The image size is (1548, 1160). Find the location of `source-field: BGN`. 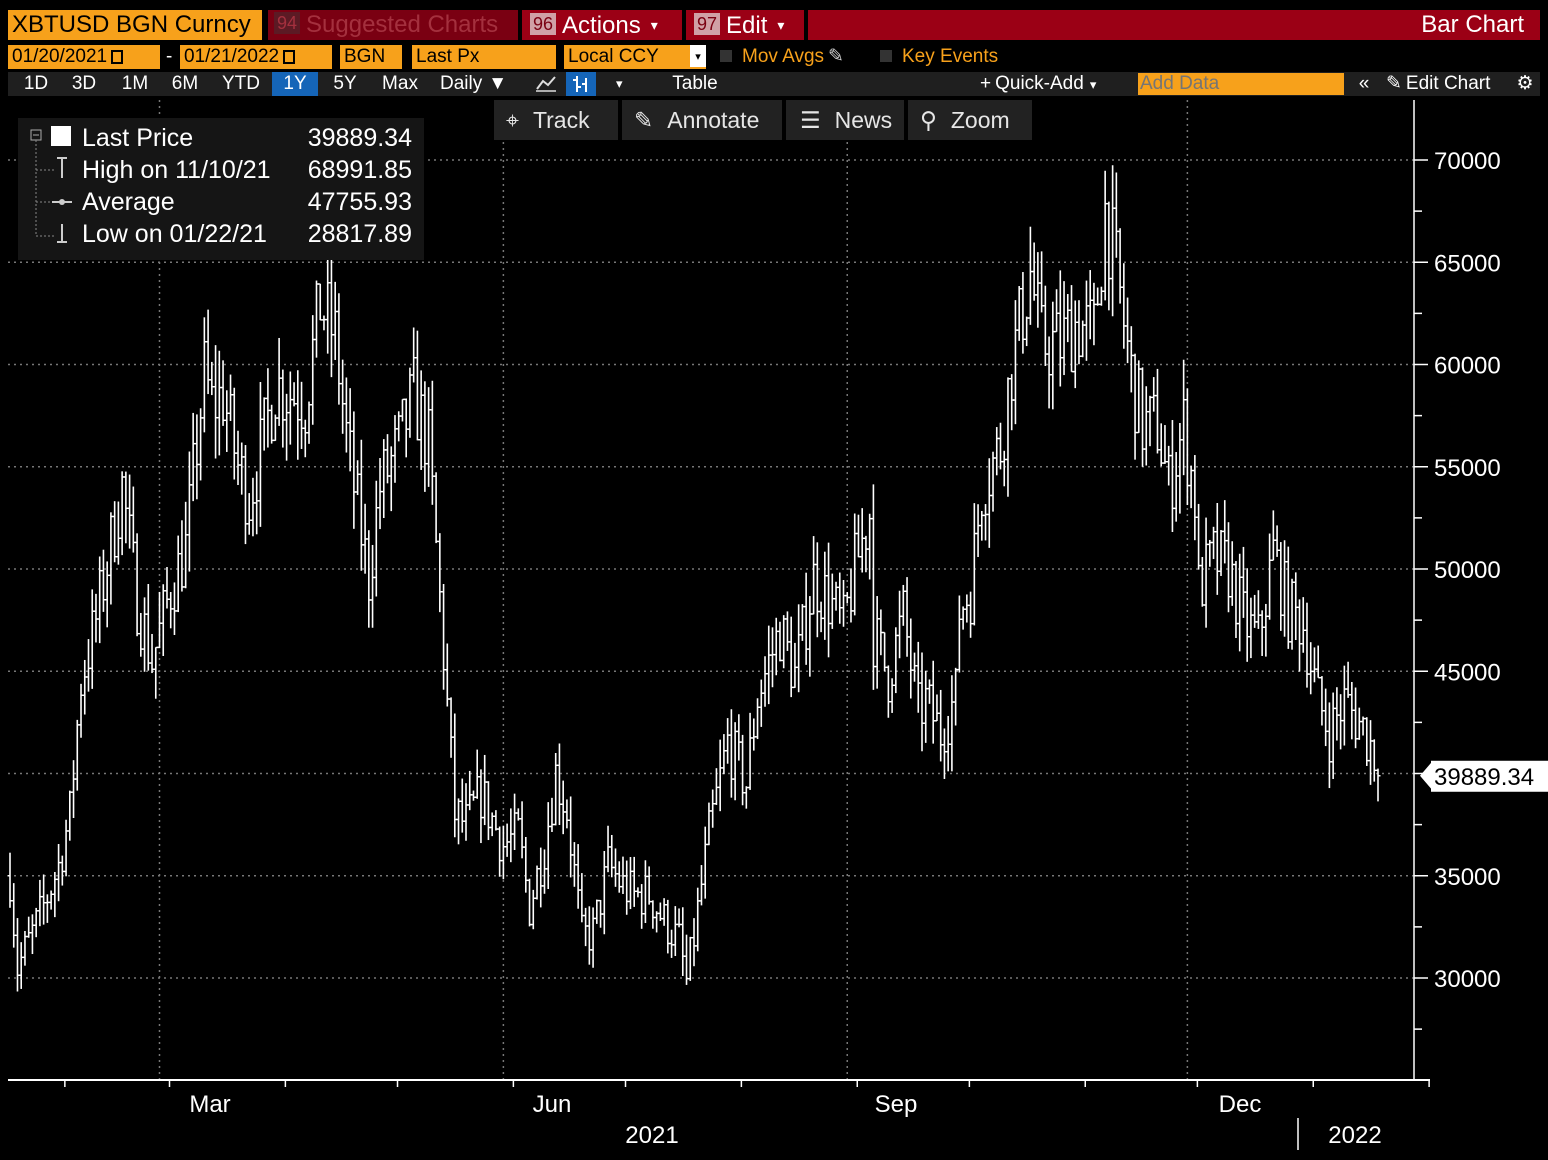

source-field: BGN is located at coordinates (371, 57).